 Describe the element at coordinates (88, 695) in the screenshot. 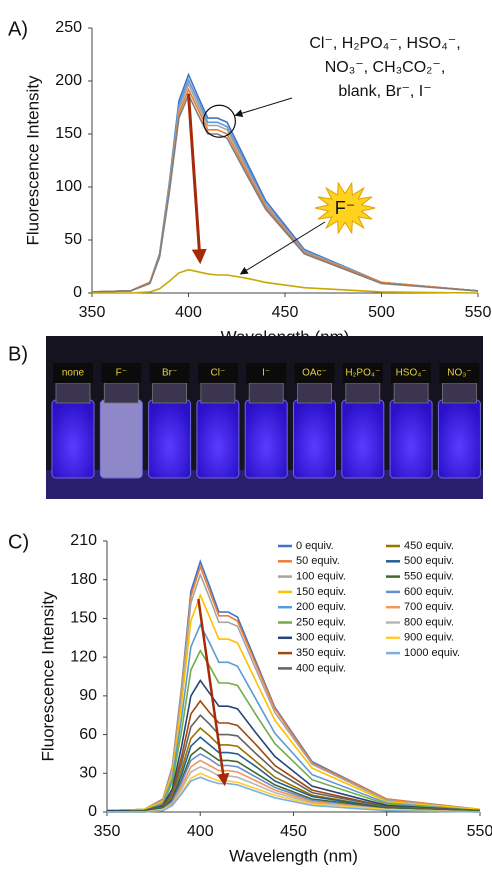

I see `y-tick-label: 90` at that location.